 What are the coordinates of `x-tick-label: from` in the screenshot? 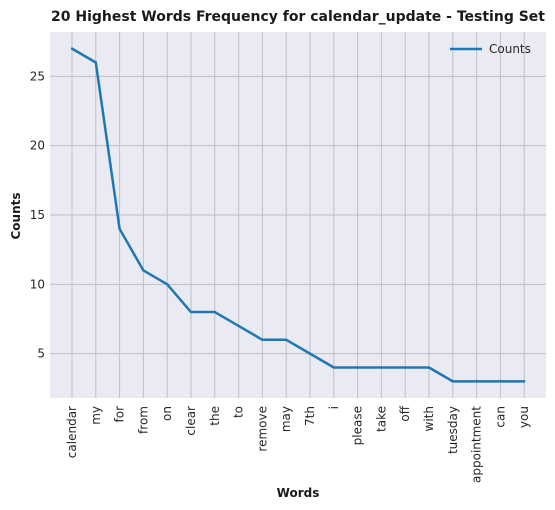 It's located at (143, 420).